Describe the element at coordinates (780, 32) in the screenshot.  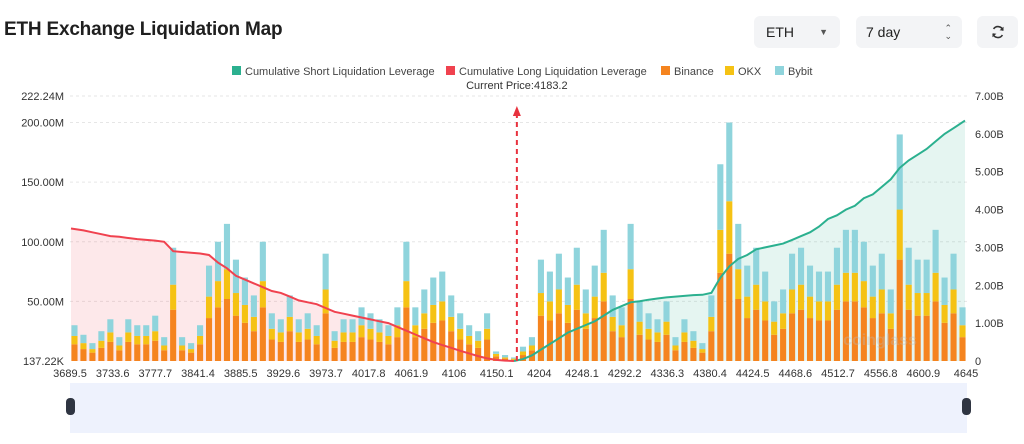
I see `symbol-select-value: ETH` at that location.